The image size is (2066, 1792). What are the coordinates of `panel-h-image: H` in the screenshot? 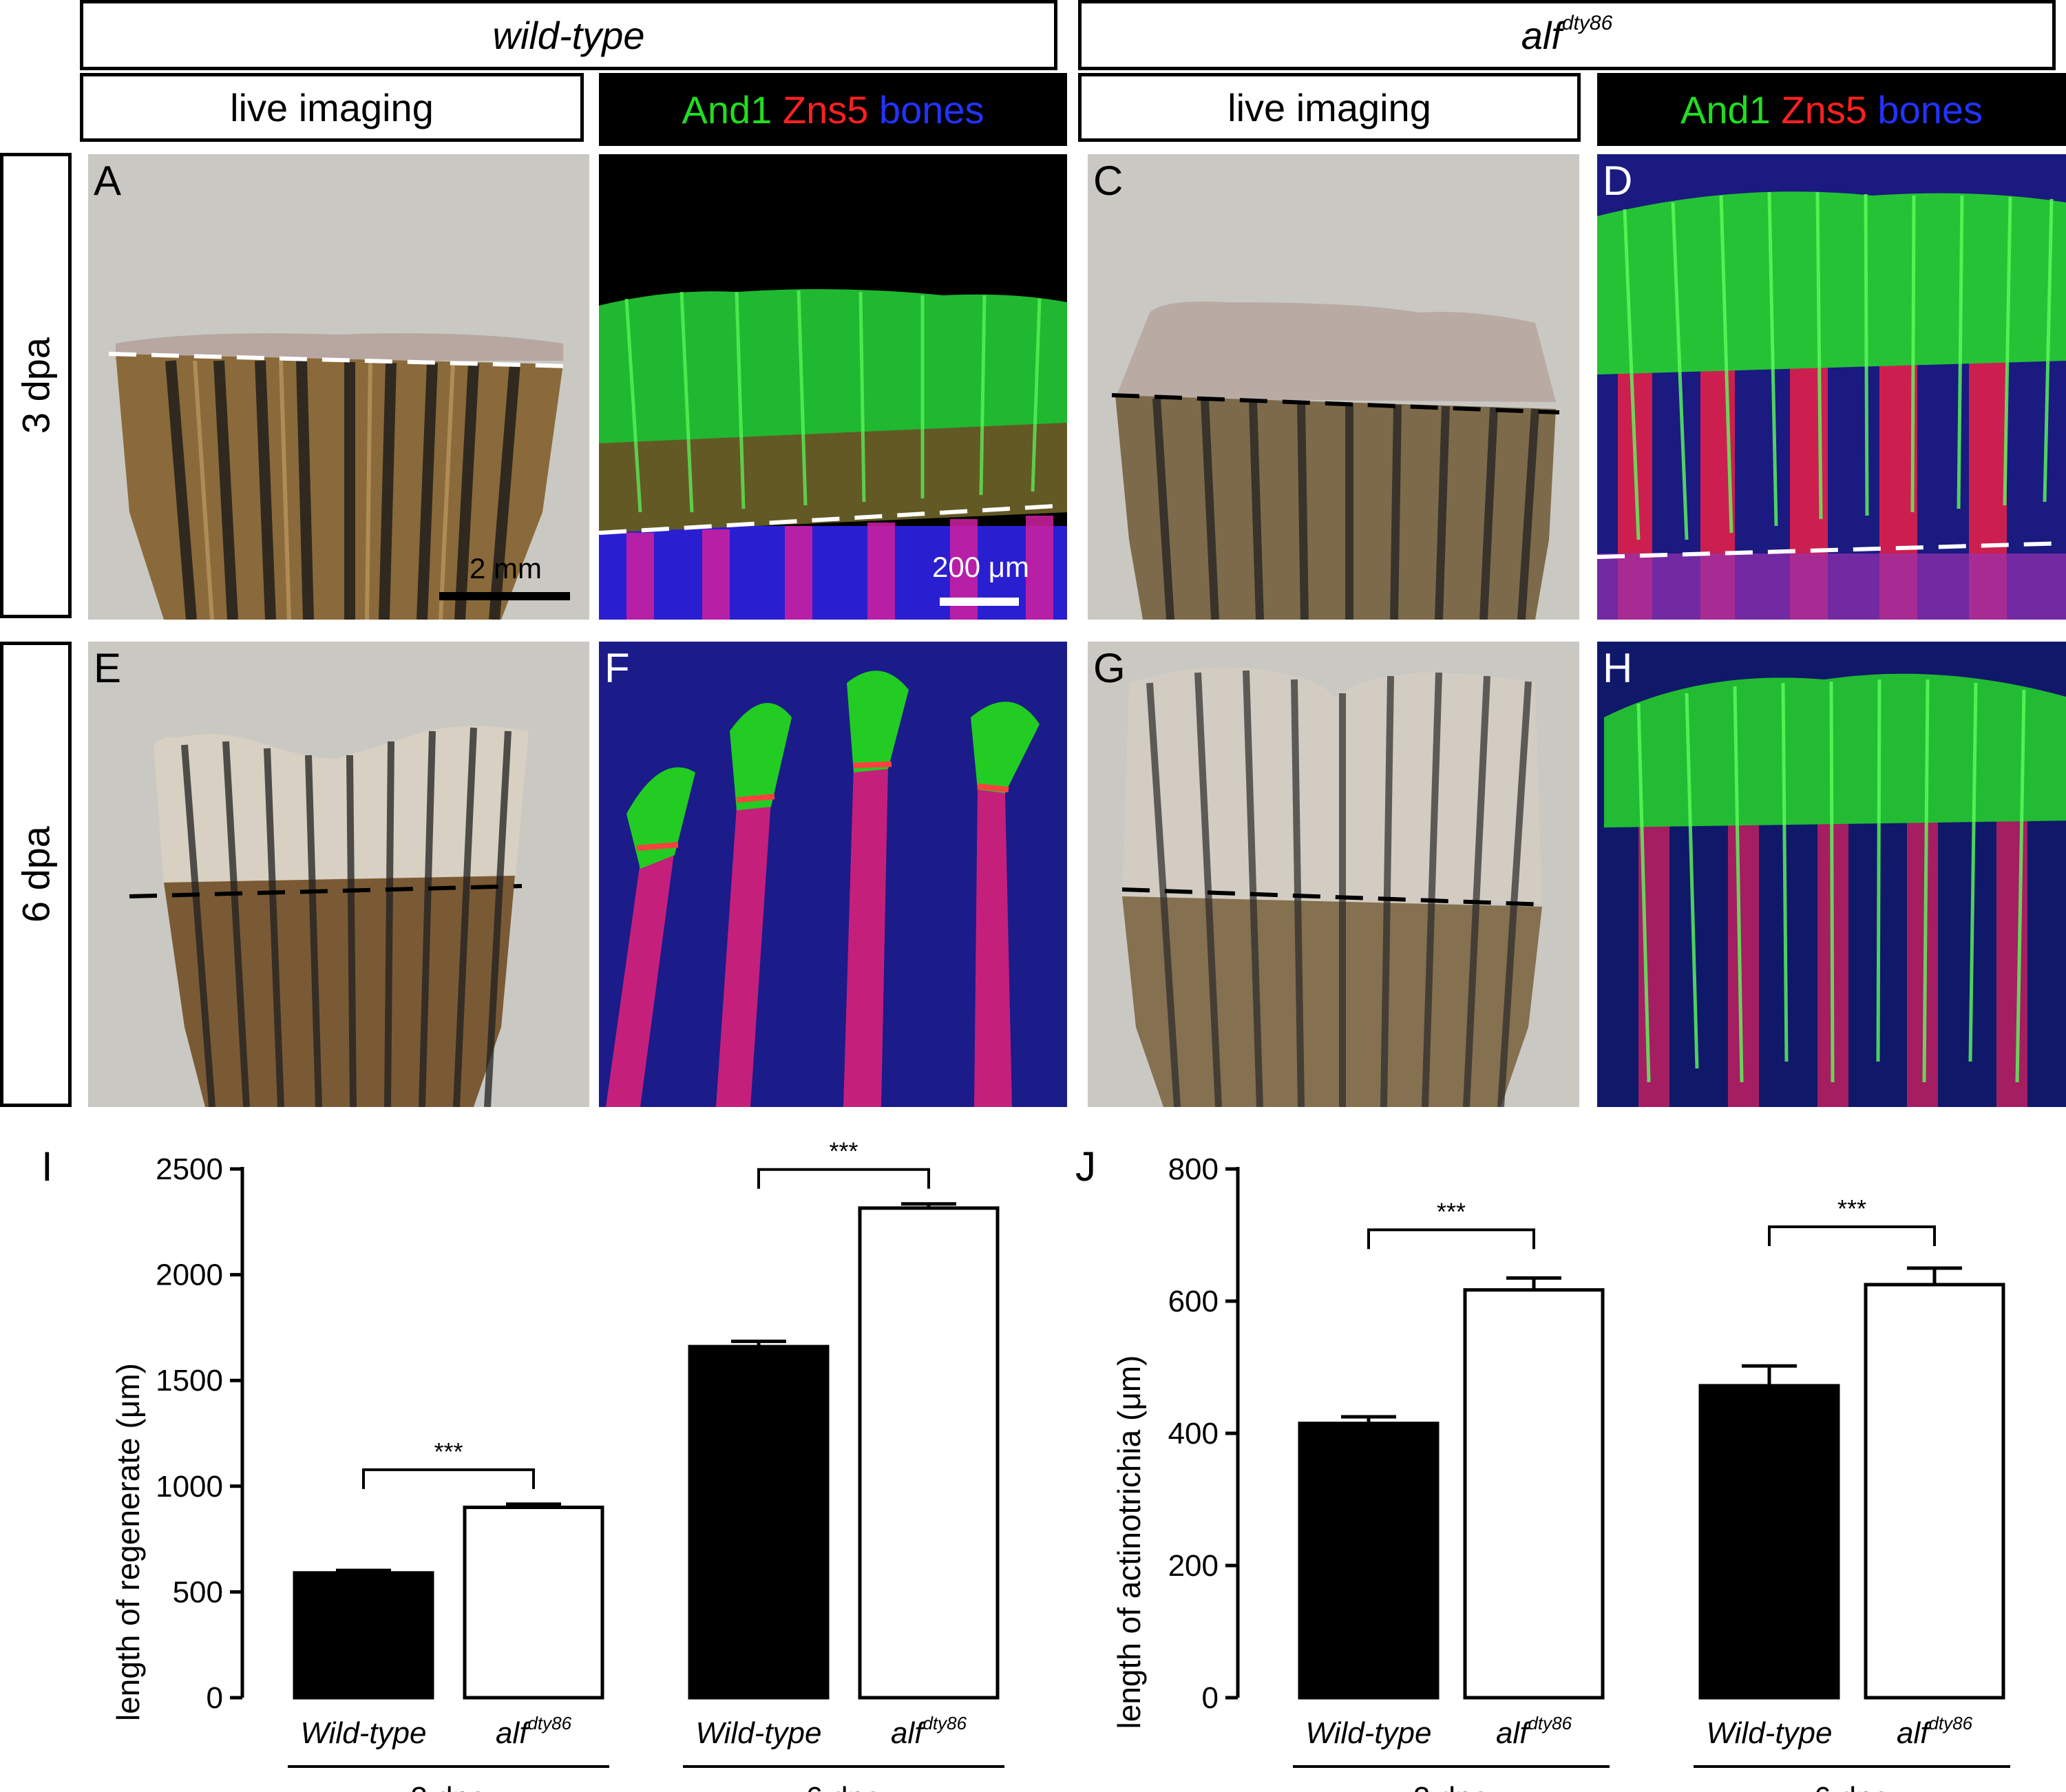 It's located at (1832, 874).